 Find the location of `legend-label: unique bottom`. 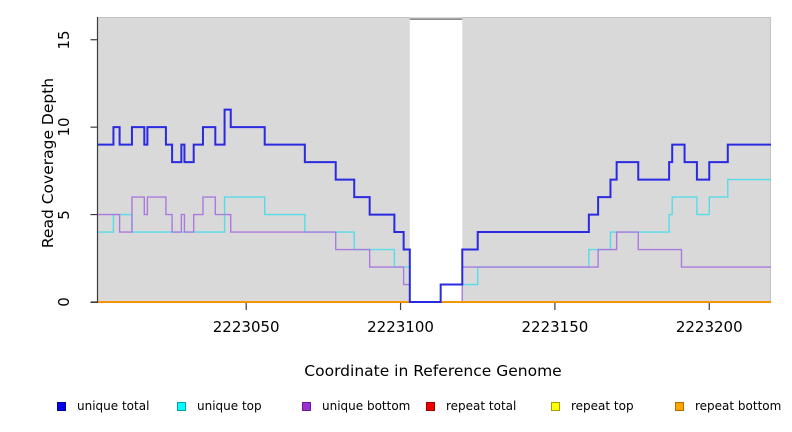

legend-label: unique bottom is located at coordinates (366, 406).